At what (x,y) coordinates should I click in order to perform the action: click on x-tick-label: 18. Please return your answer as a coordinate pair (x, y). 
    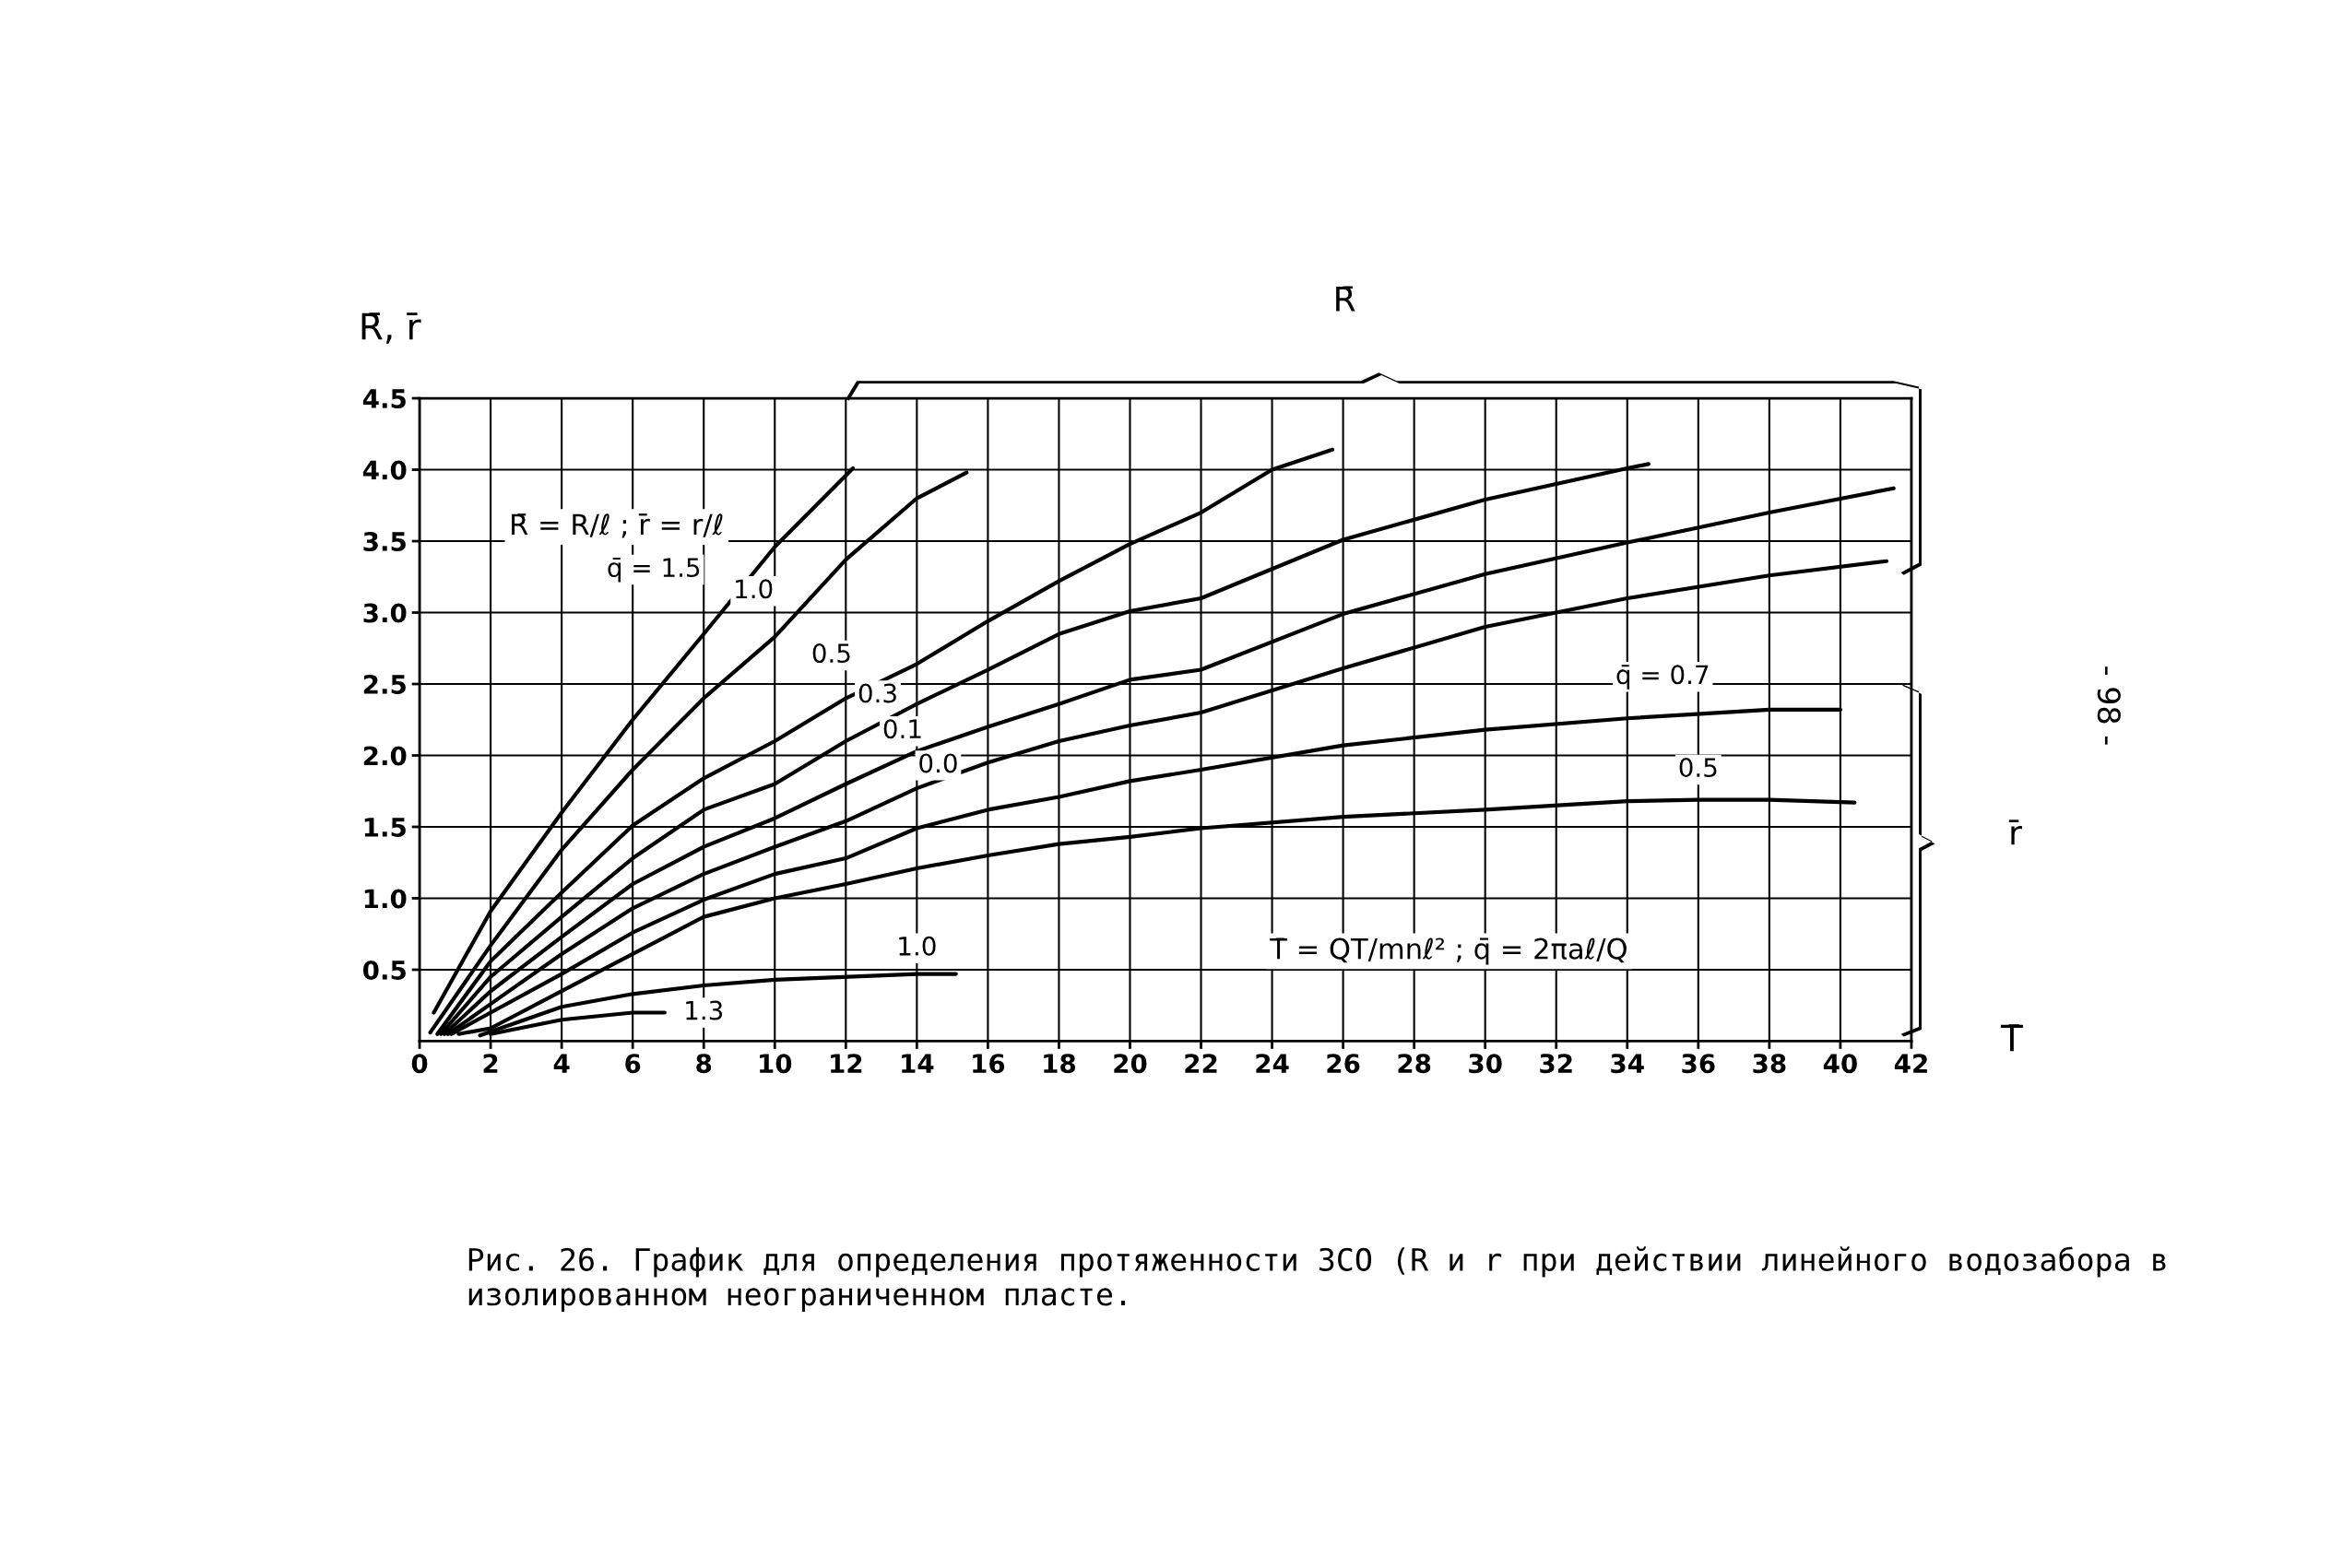
    Looking at the image, I should click on (1060, 1064).